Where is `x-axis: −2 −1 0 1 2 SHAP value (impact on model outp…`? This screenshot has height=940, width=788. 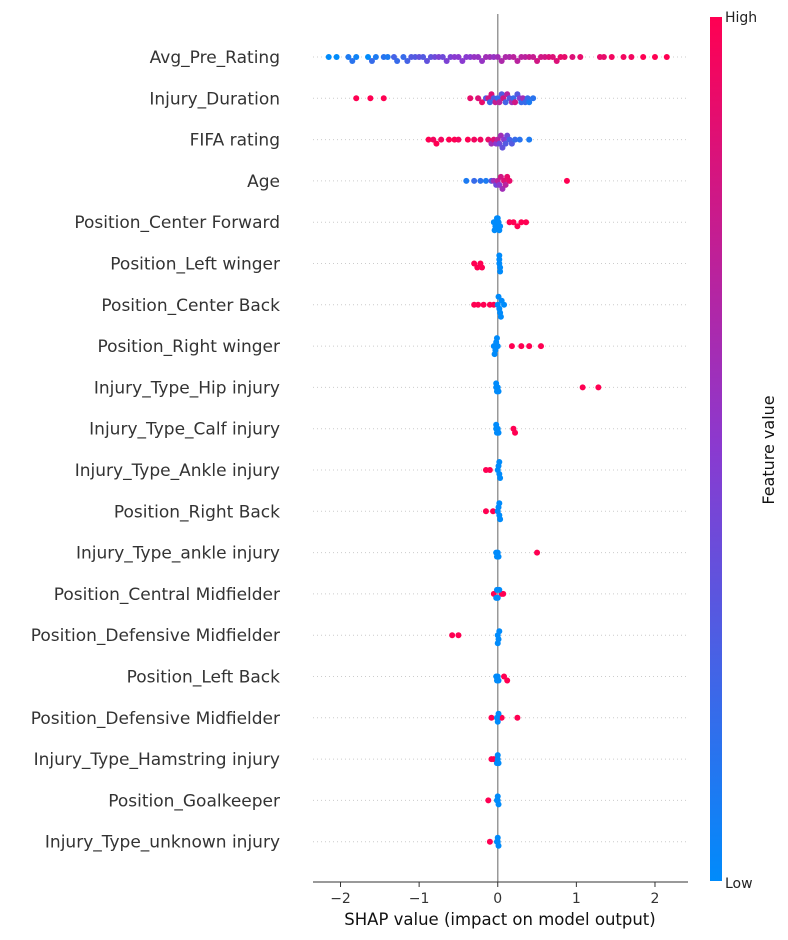 x-axis: −2 −1 0 1 2 SHAP value (impact on model outp… is located at coordinates (500, 905).